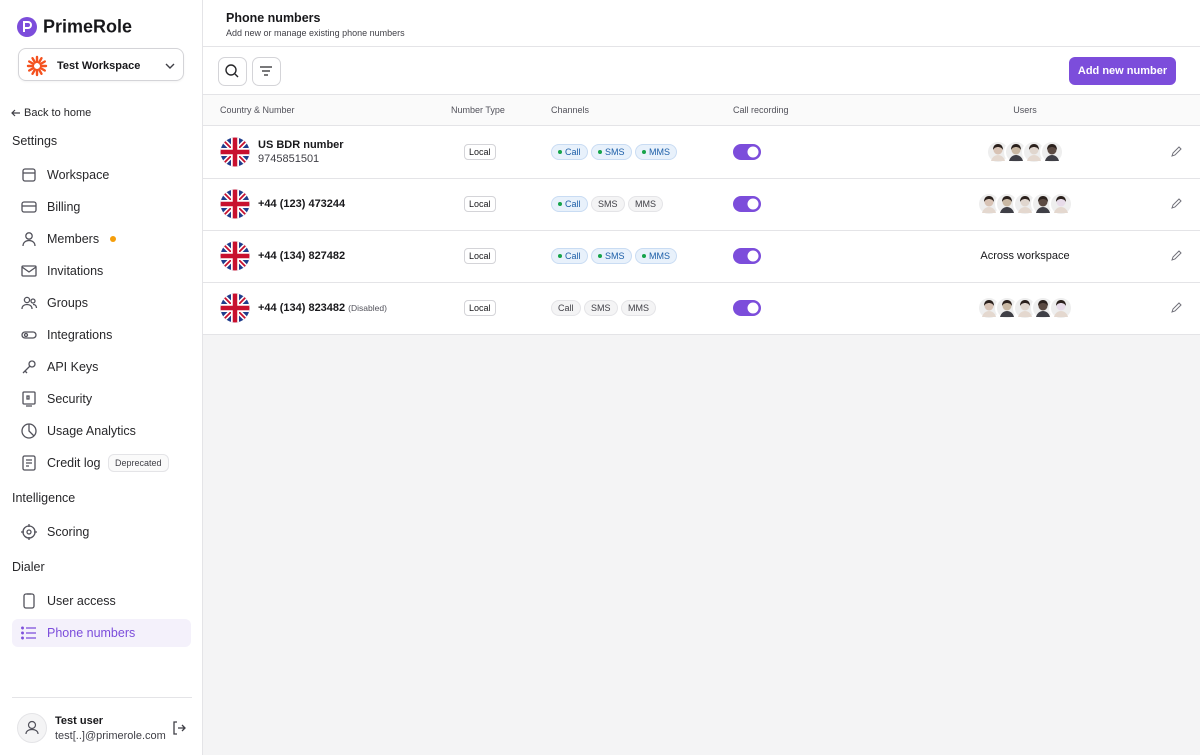  I want to click on column-header: Channels, so click(570, 110).